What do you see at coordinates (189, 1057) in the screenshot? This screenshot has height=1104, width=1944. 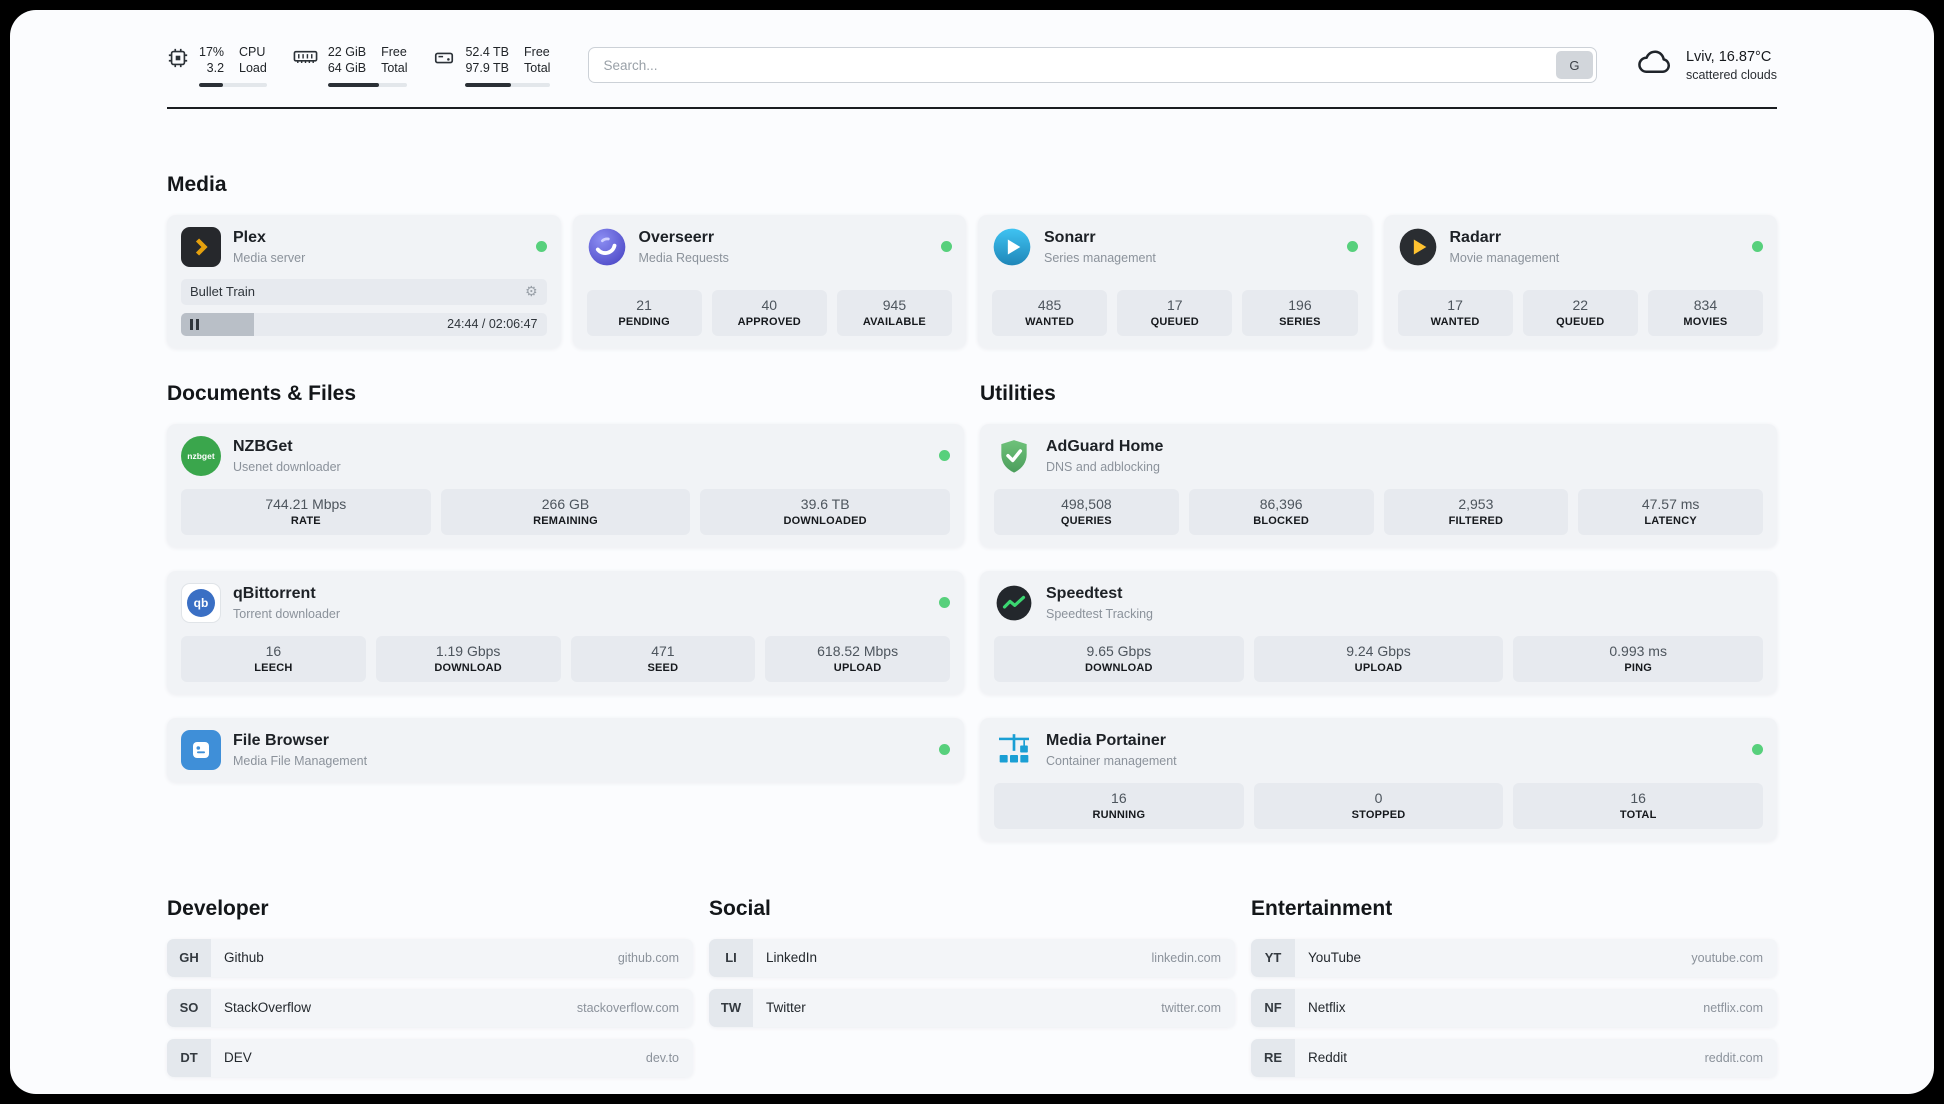 I see `bookmark-abbr: DT` at bounding box center [189, 1057].